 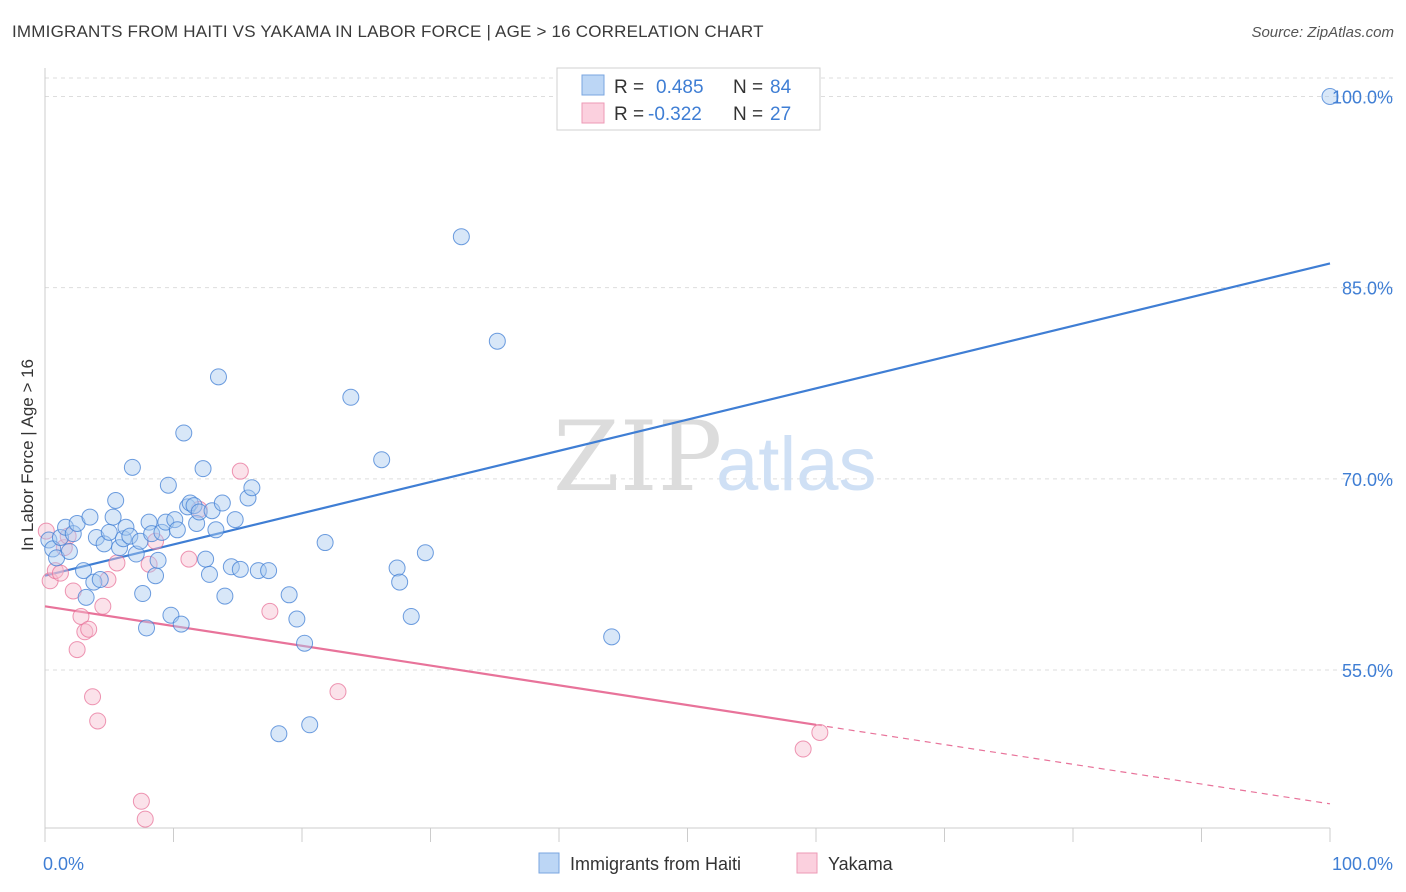 I want to click on watermark-atlas: atlas, so click(x=796, y=464).